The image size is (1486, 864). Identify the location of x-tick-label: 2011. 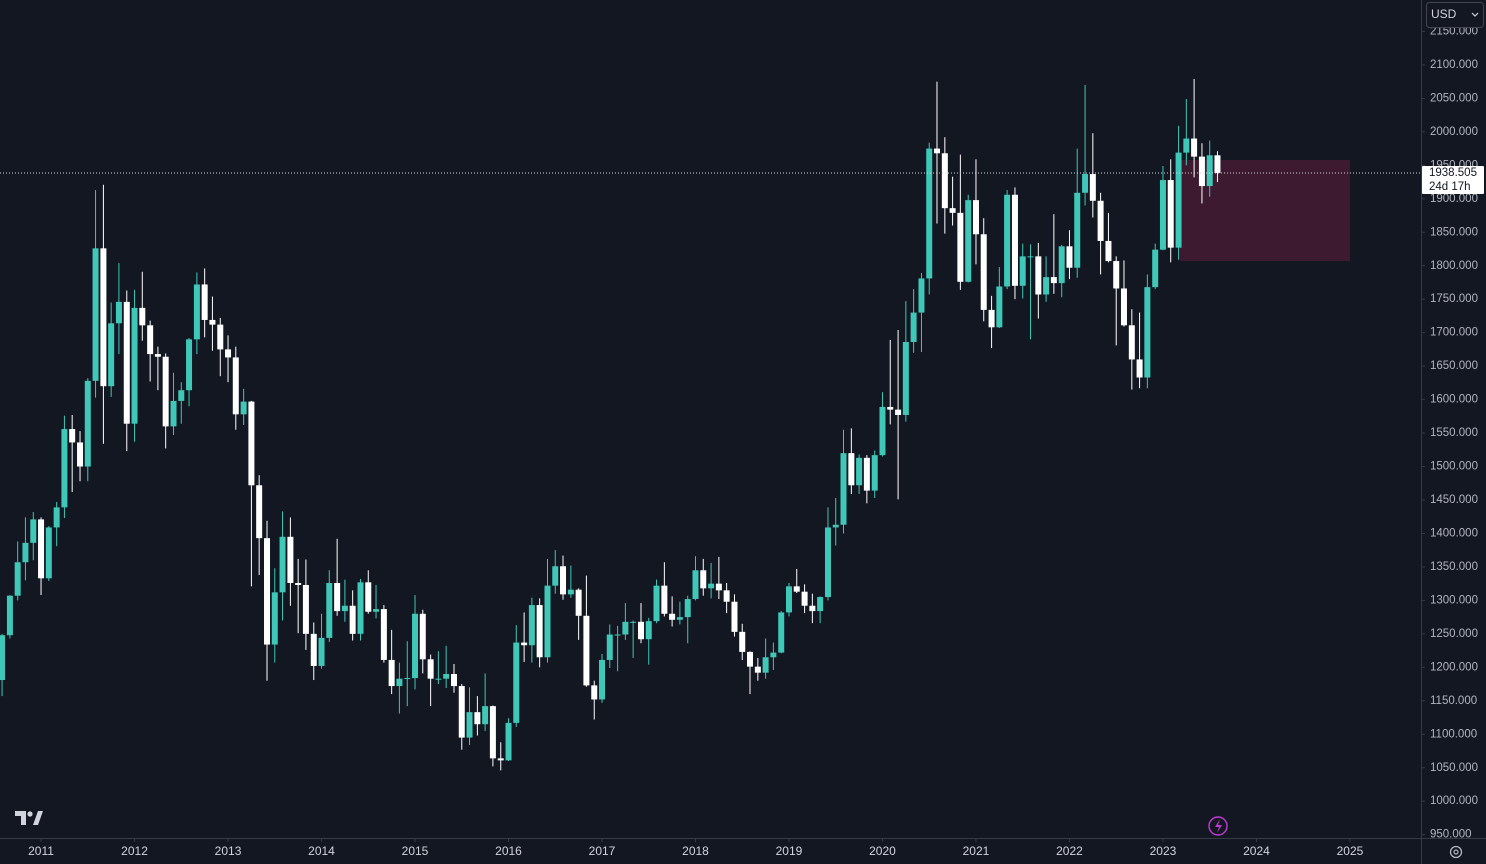
(41, 851).